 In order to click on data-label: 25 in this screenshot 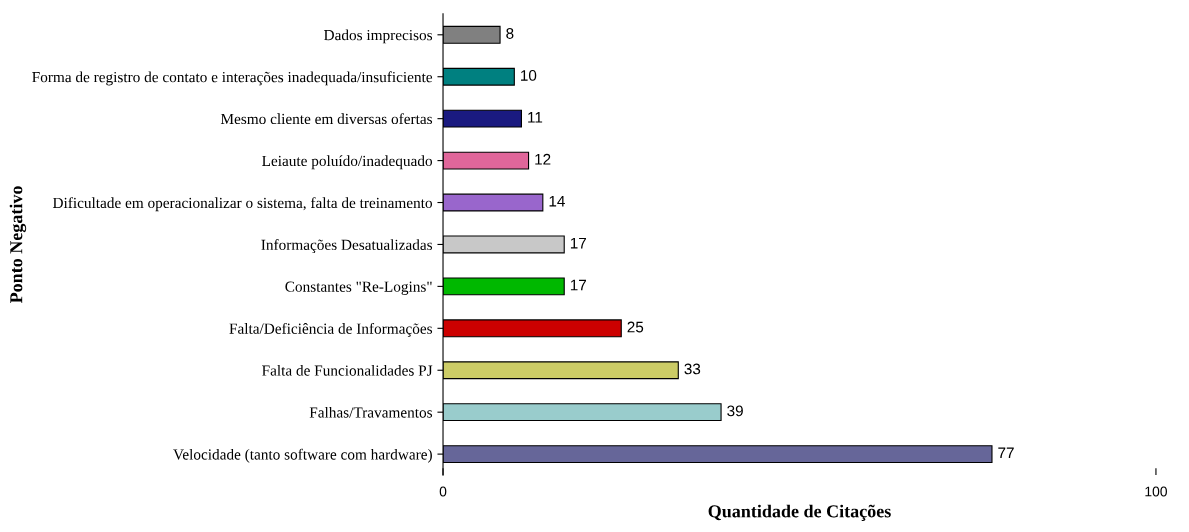, I will do `click(635, 327)`.